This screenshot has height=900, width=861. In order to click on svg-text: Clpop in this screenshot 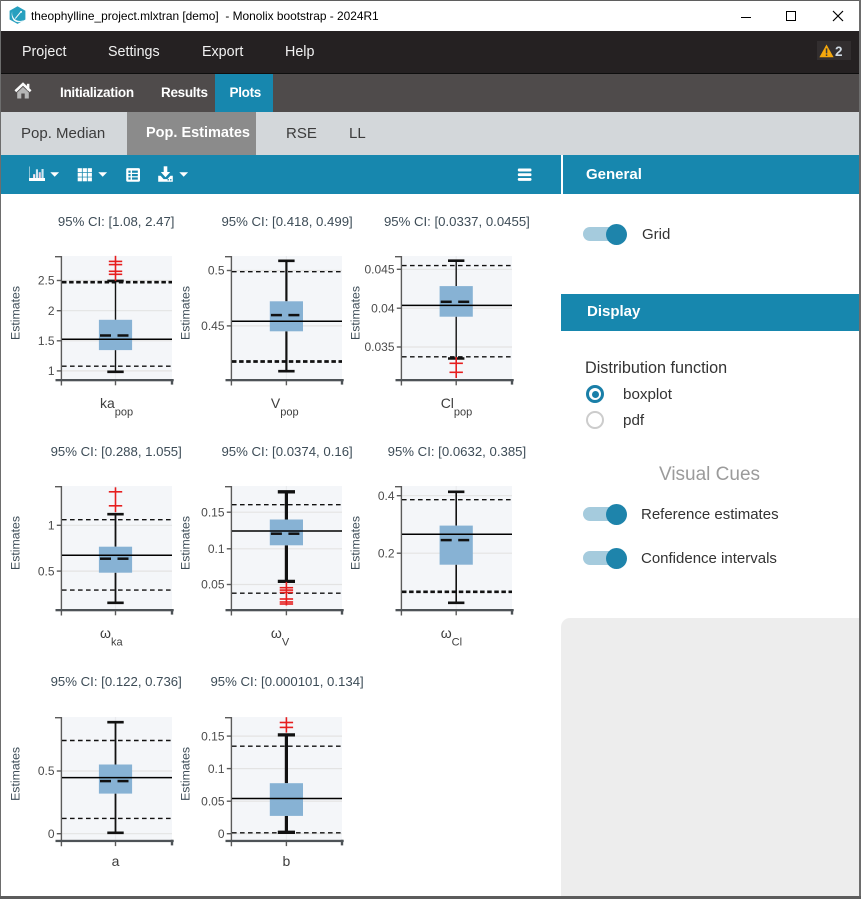, I will do `click(457, 407)`.